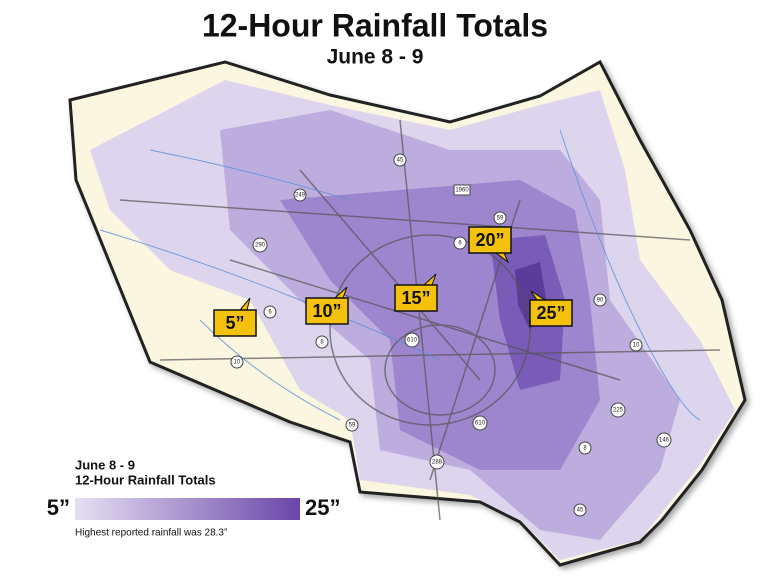  Describe the element at coordinates (151, 533) in the screenshot. I see `legend-note: Highest reported rainfall was 28.3”` at that location.